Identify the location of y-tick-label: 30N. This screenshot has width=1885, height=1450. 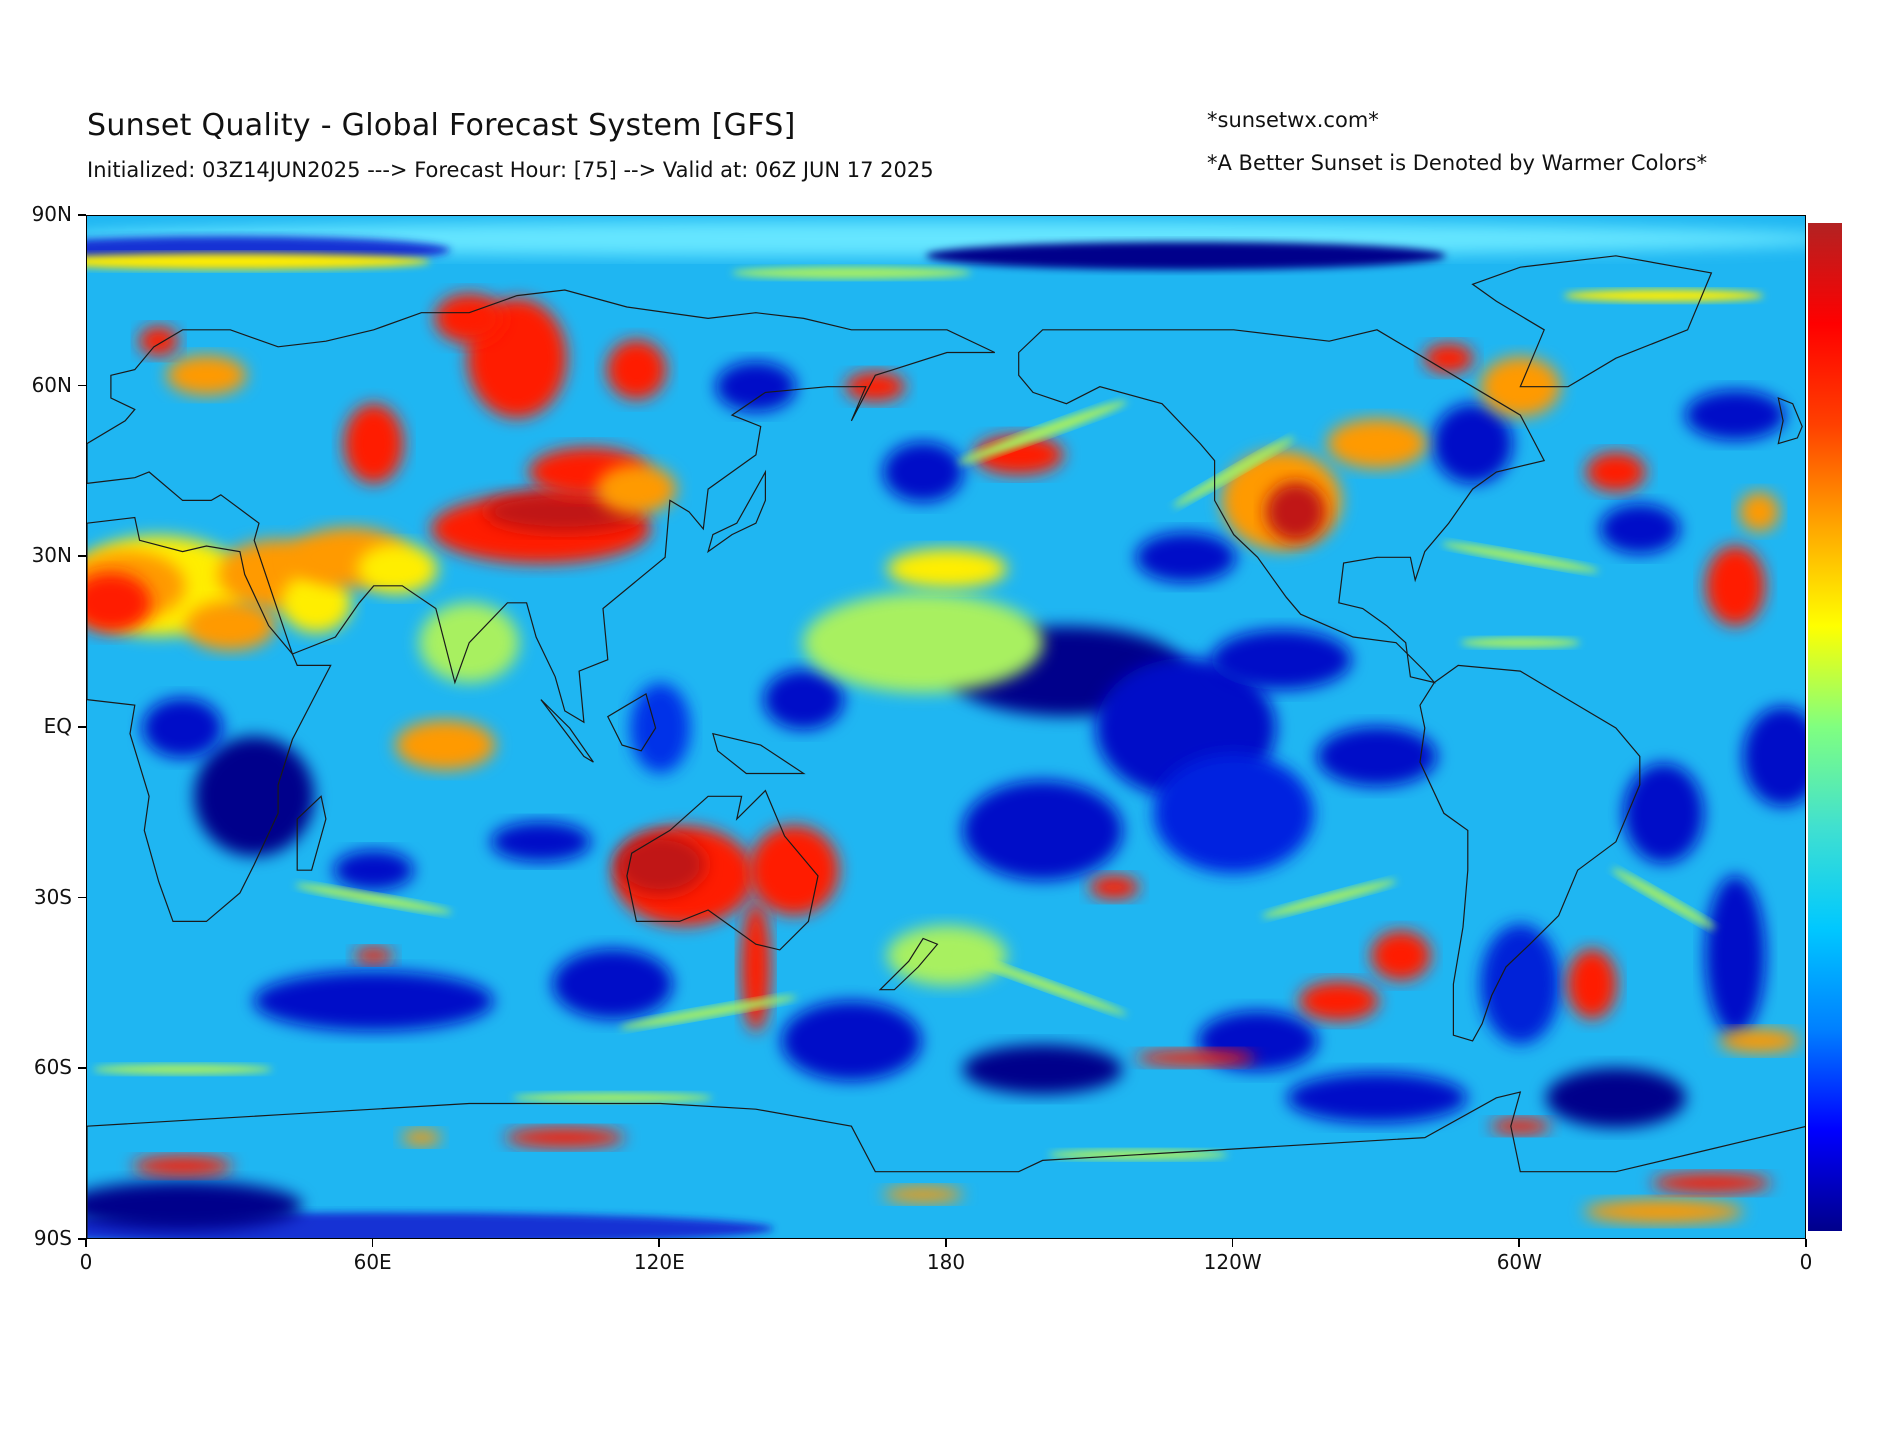
(51, 555).